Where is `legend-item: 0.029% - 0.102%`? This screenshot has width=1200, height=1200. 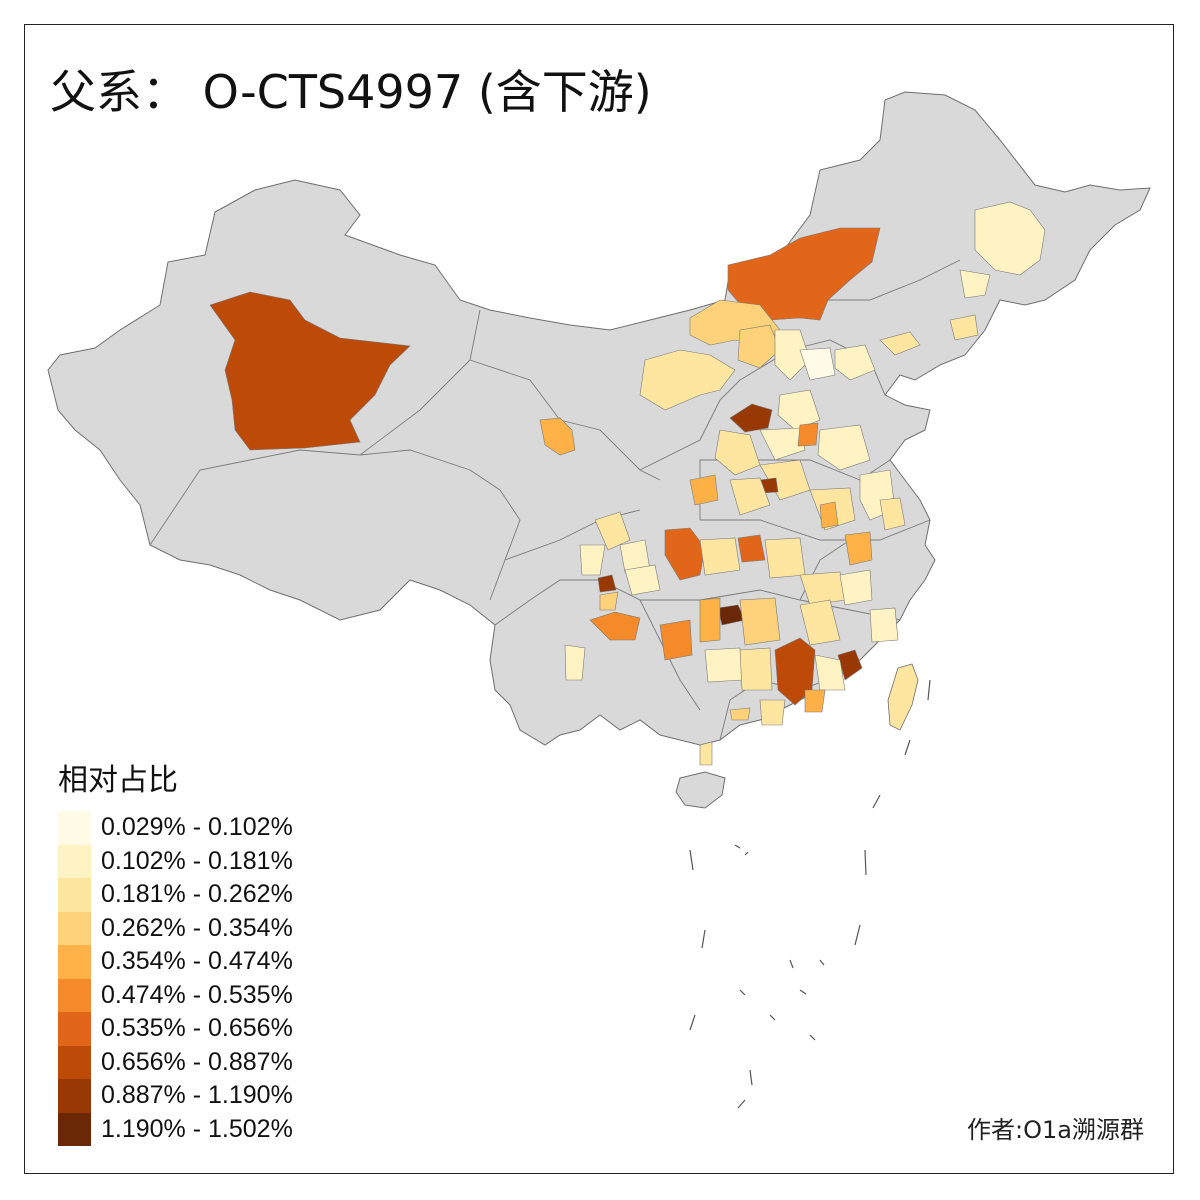
legend-item: 0.029% - 0.102% is located at coordinates (175, 828).